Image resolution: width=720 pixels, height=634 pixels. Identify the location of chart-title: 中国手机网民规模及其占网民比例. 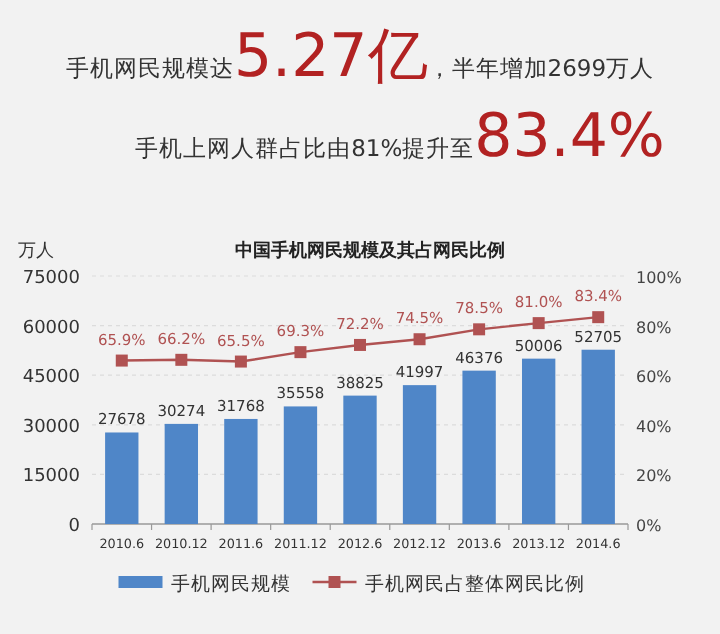
(370, 251).